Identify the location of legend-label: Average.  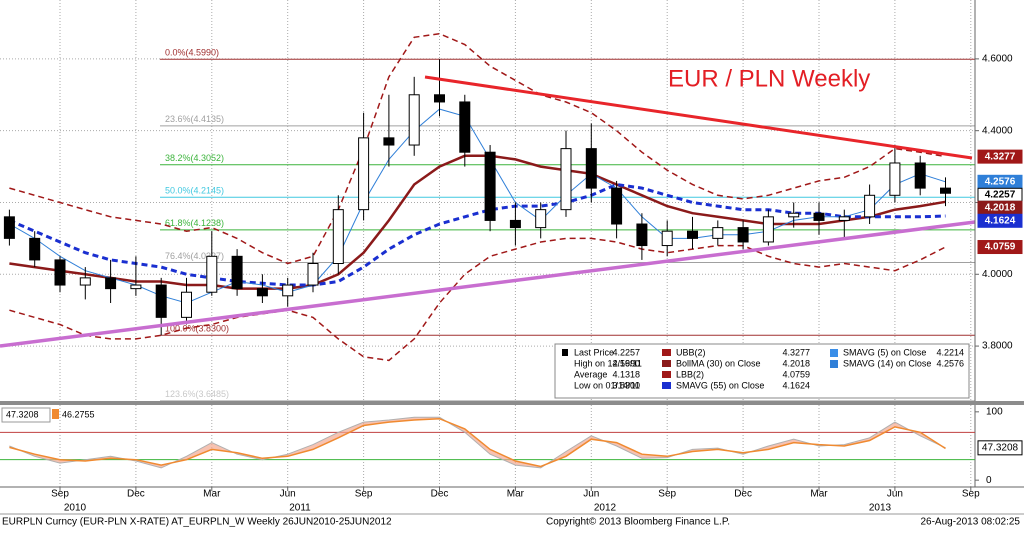
(590, 374).